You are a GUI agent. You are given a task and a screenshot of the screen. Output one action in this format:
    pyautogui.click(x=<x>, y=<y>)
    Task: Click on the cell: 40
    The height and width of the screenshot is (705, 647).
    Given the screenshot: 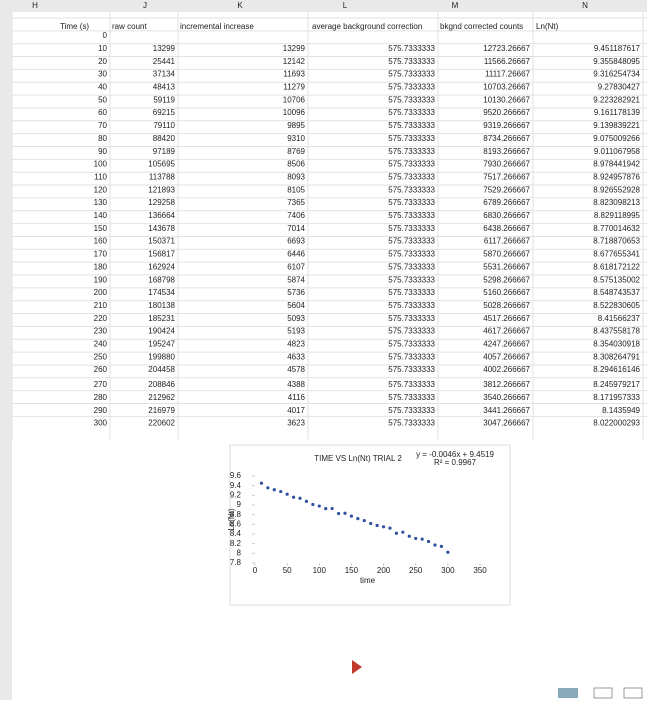 What is the action you would take?
    pyautogui.click(x=102, y=87)
    